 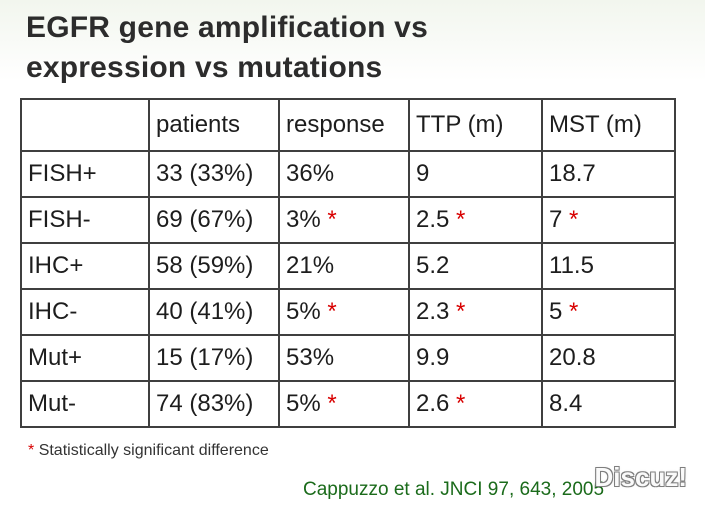 What do you see at coordinates (344, 174) in the screenshot?
I see `response-cell: 36%` at bounding box center [344, 174].